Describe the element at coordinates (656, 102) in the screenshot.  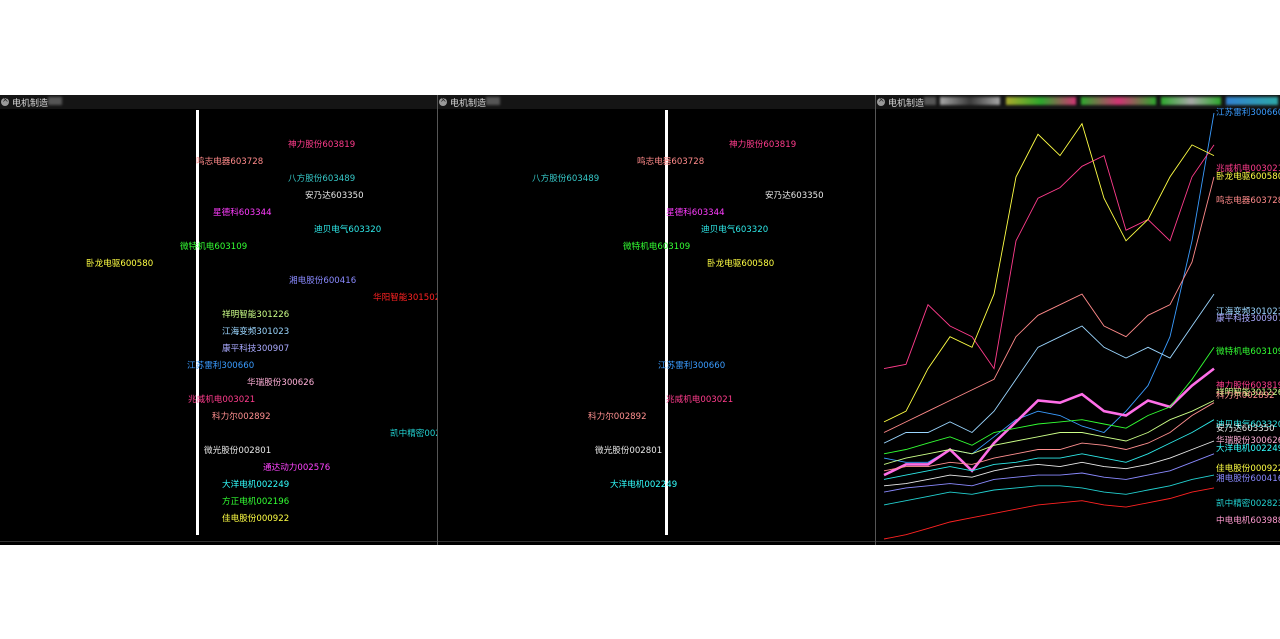
I see `panel-2-header: 电机制造` at that location.